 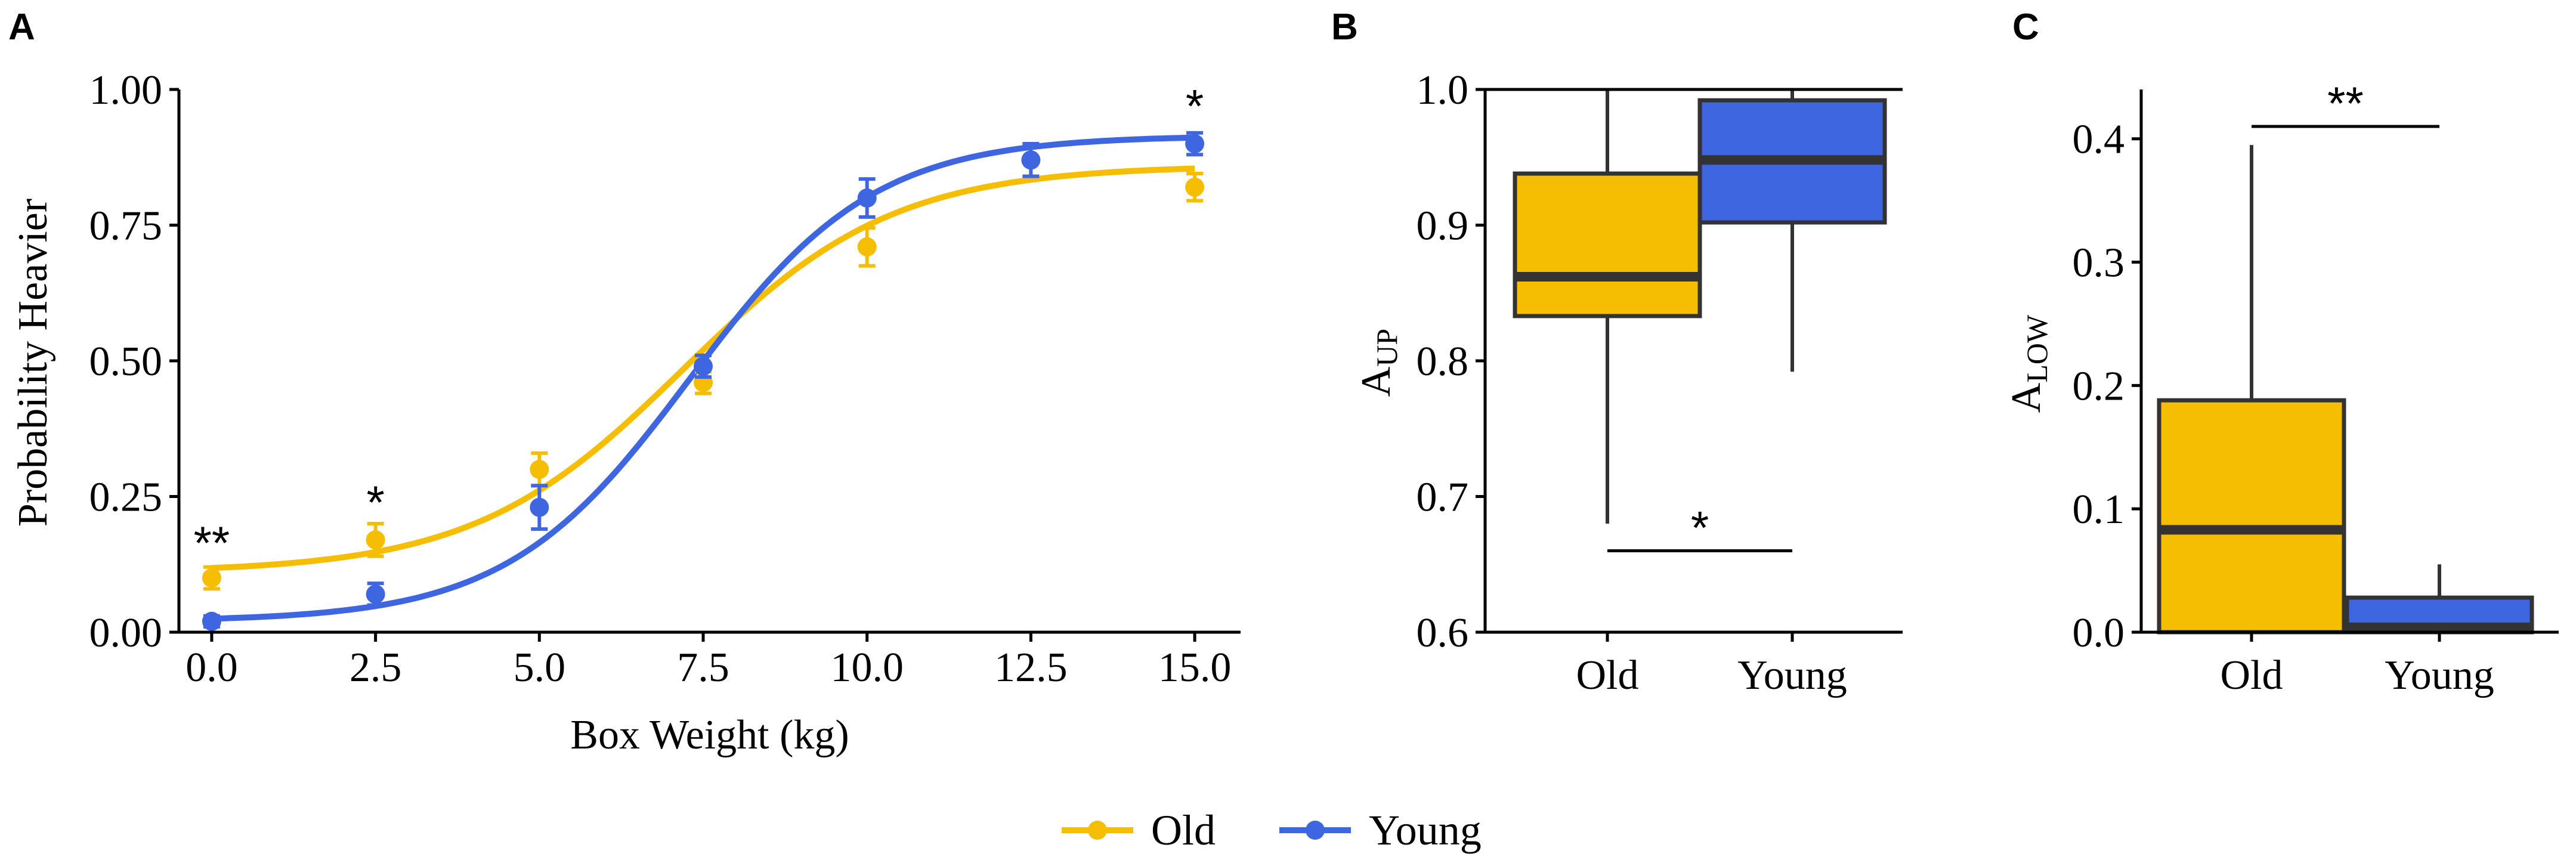 I want to click on x-tick-label: 12.5, so click(x=1031, y=668).